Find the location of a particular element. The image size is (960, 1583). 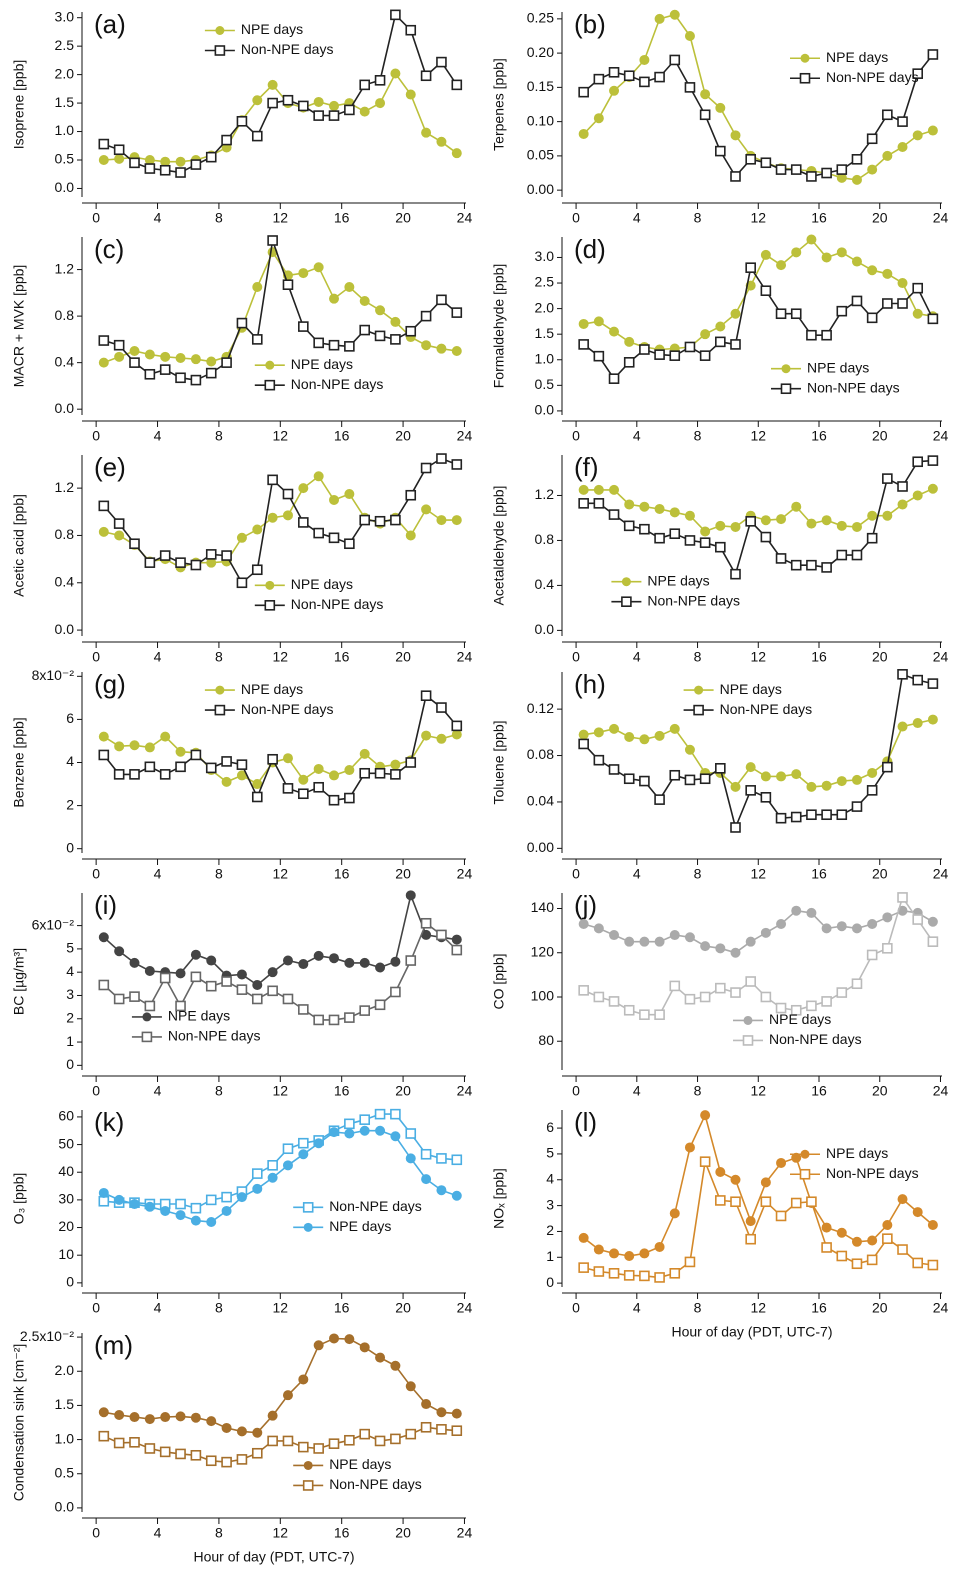

y-tick-label: 4 is located at coordinates (70, 971).